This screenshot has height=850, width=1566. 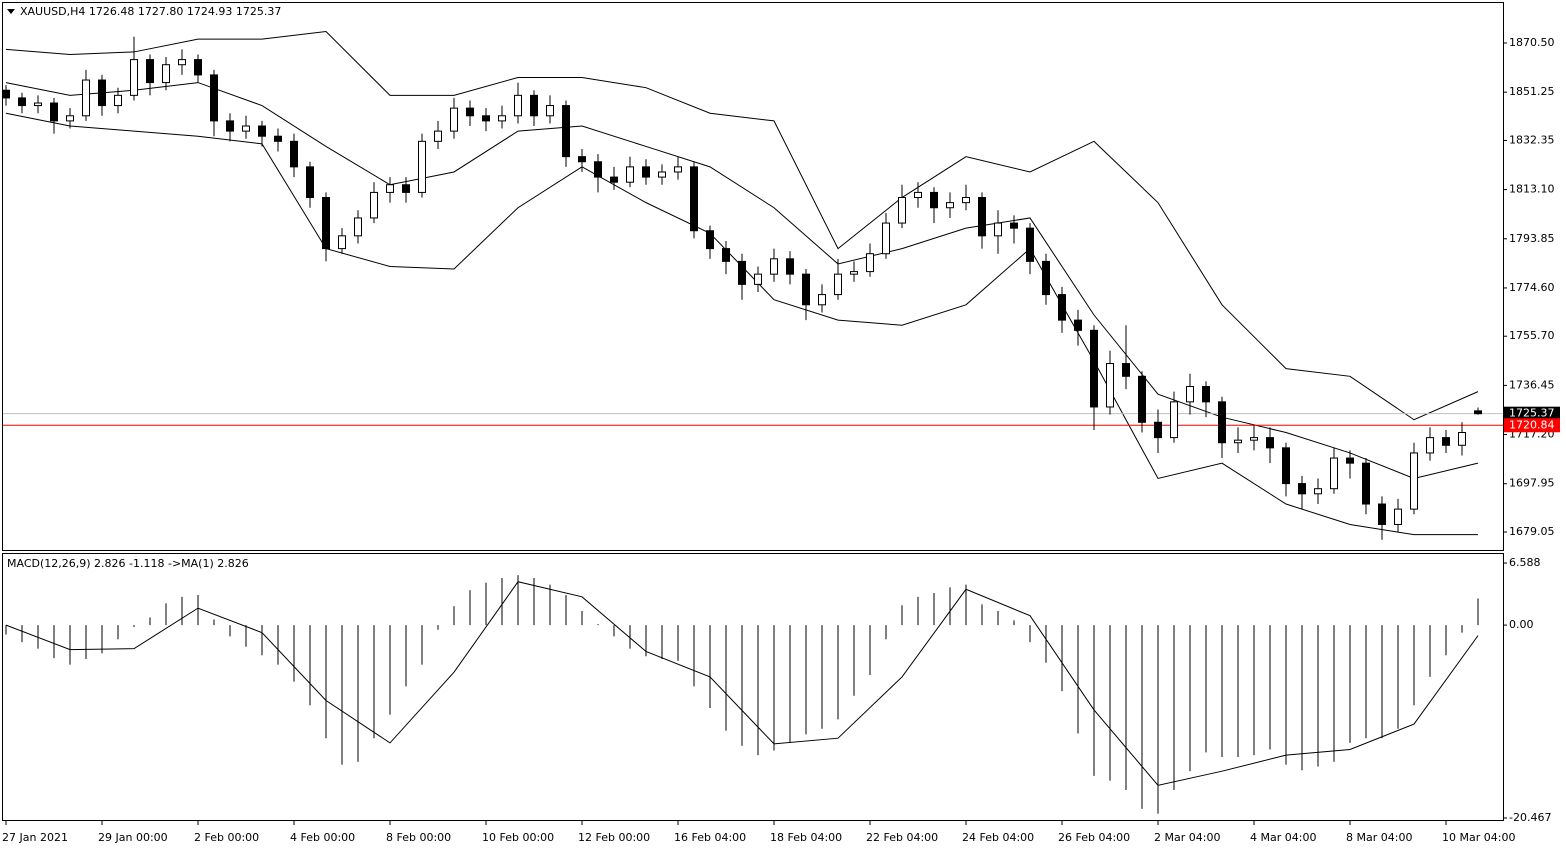 I want to click on y-tick-label: 1755.70, so click(x=1532, y=335).